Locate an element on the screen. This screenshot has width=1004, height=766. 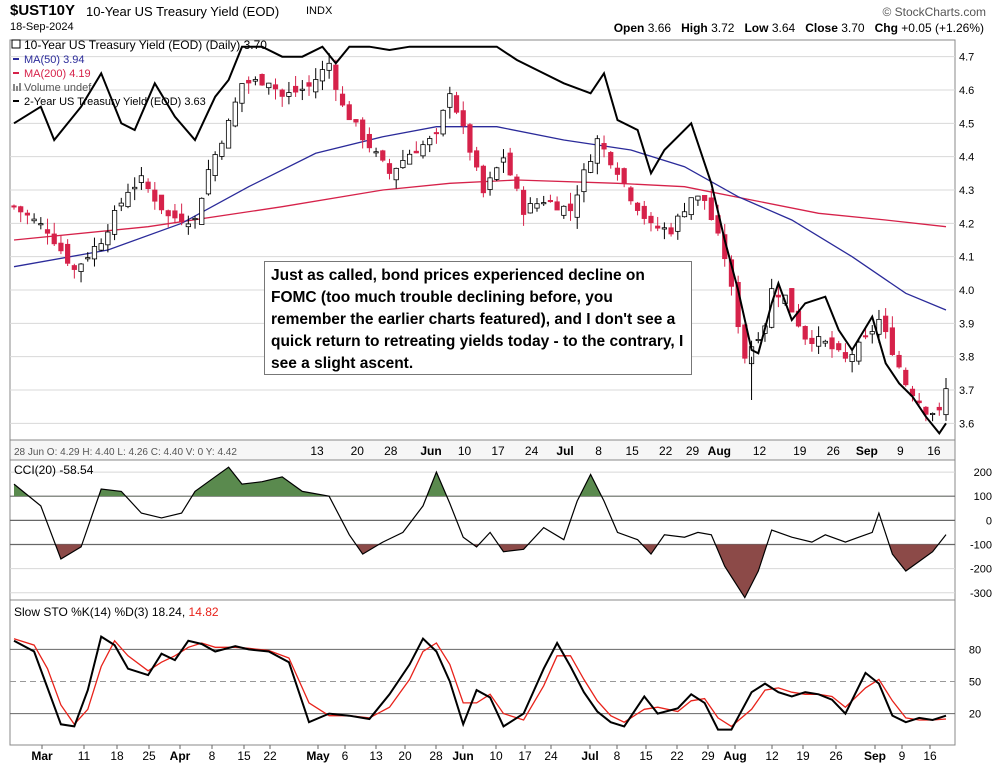
candle-legend-icon is located at coordinates (16, 44).